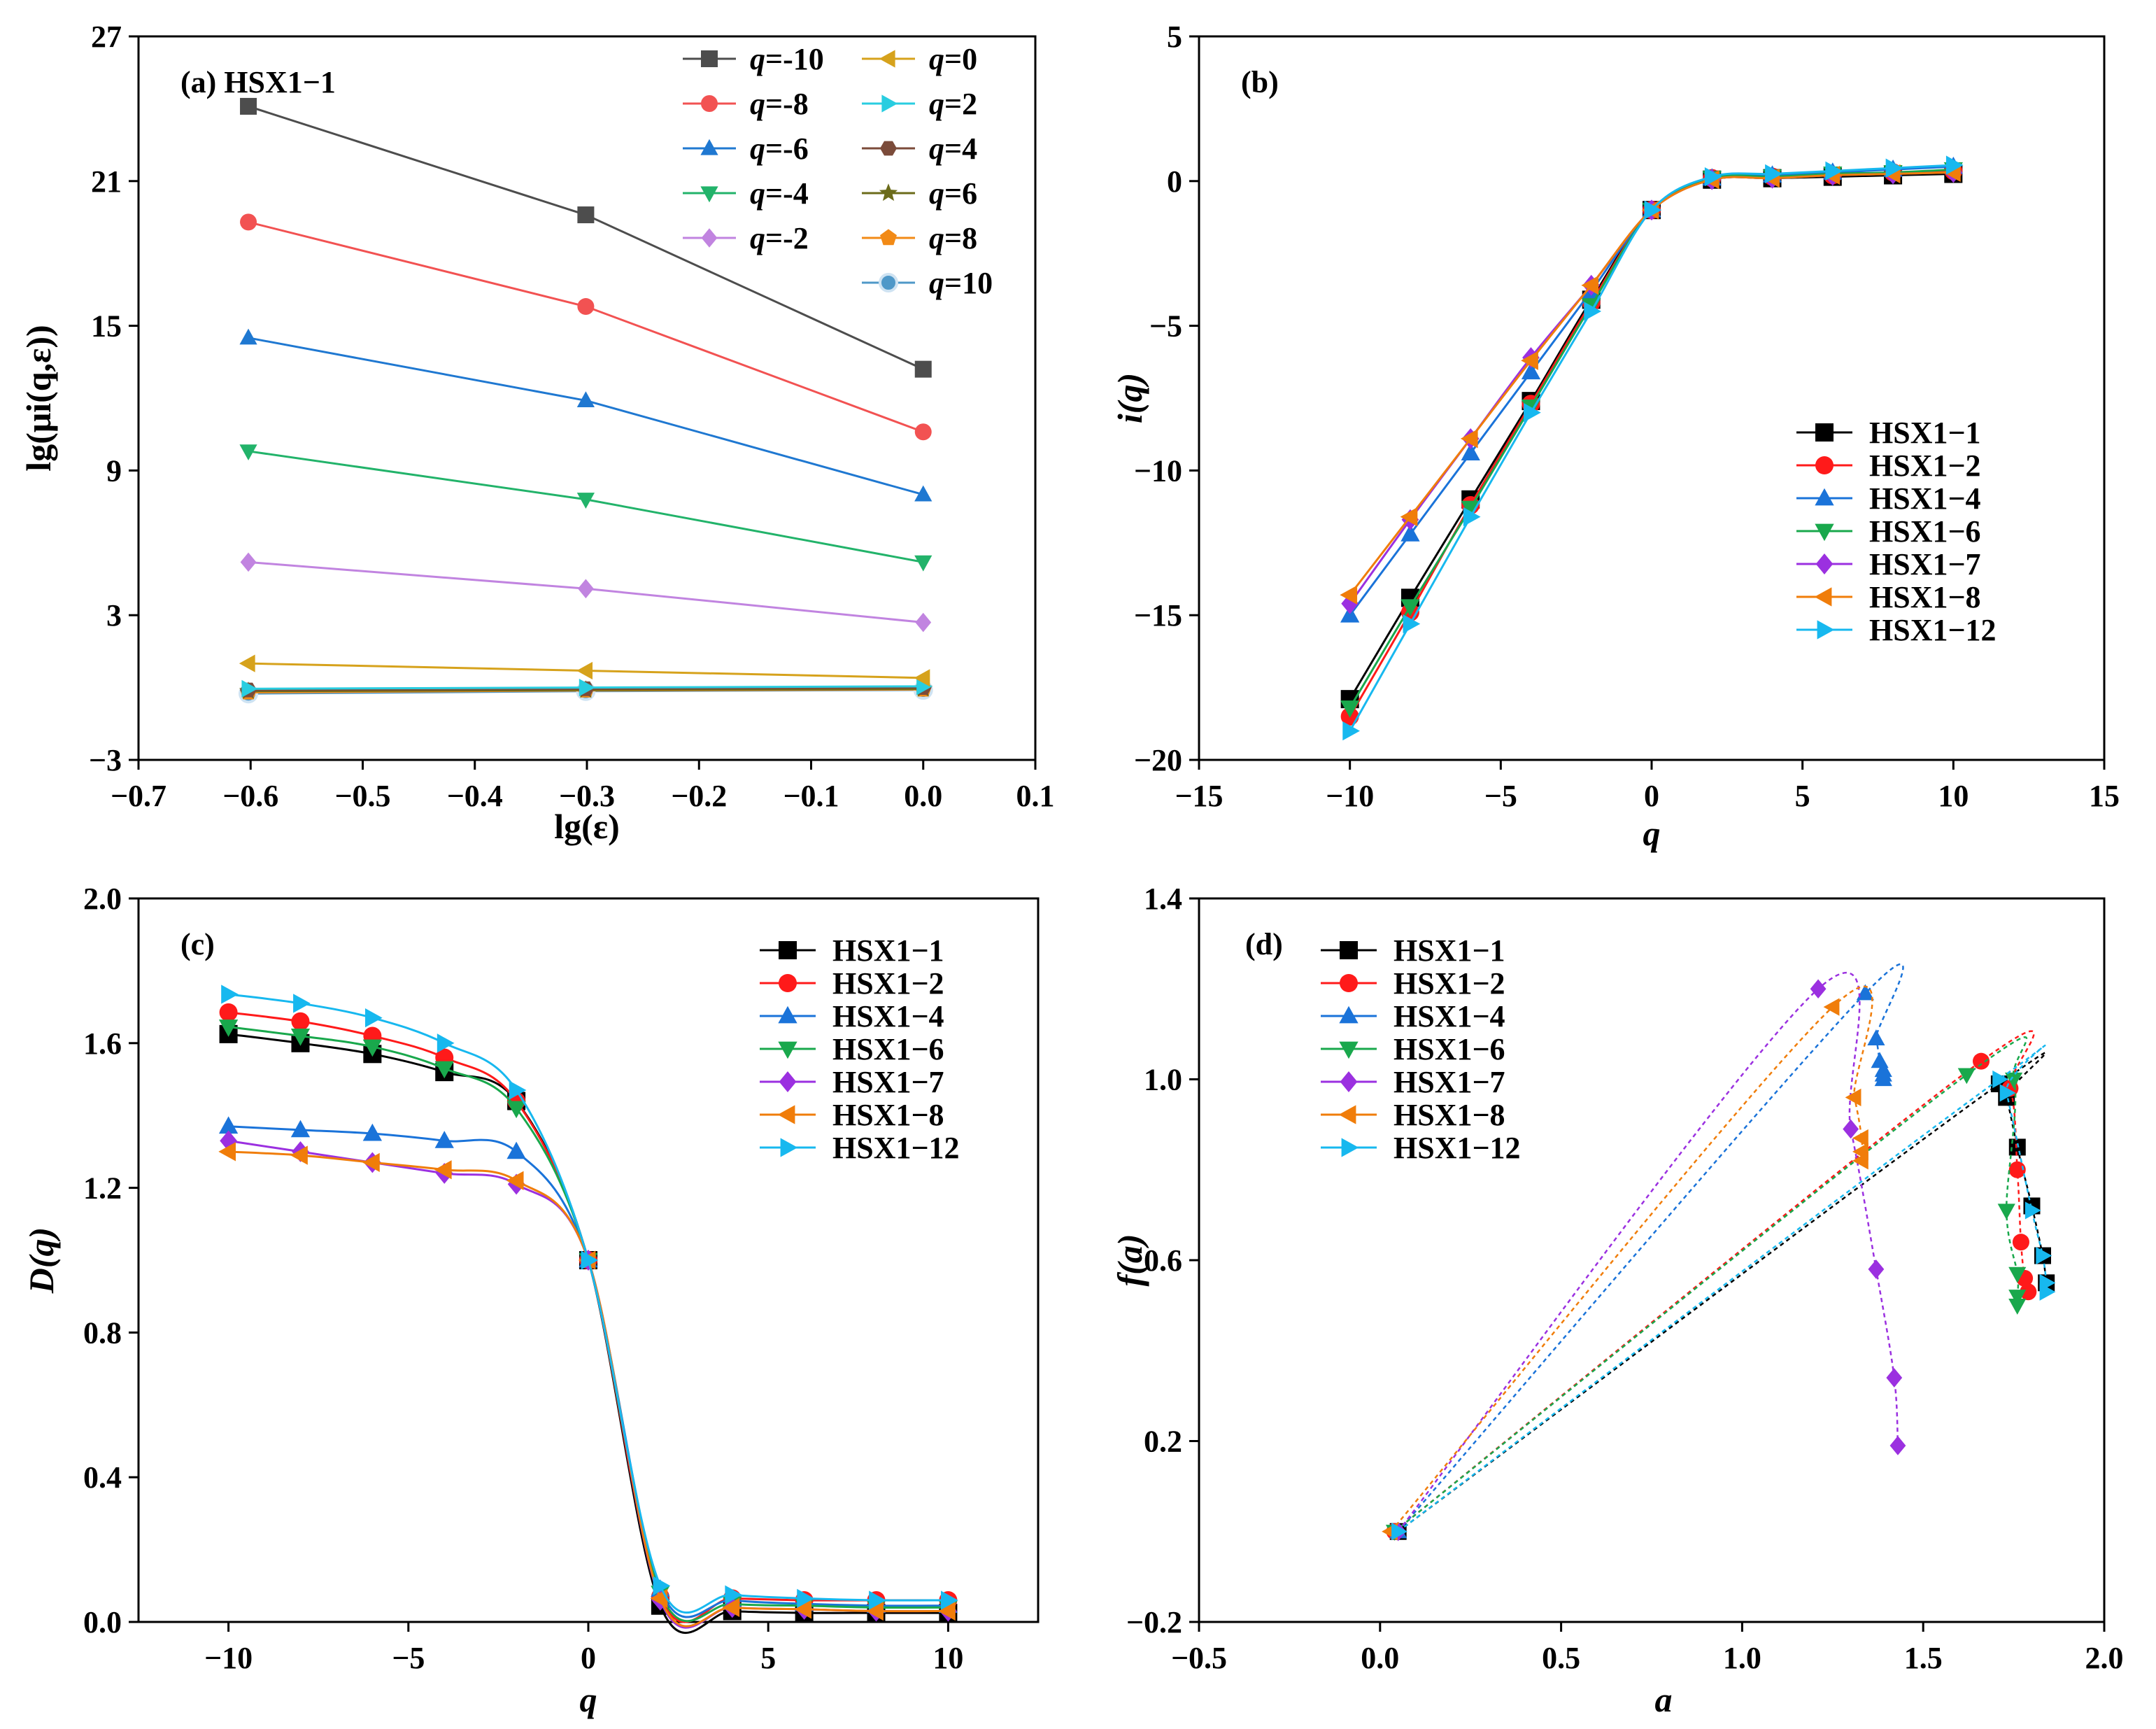  What do you see at coordinates (1561, 1658) in the screenshot?
I see `x-tick-label: 0.5` at bounding box center [1561, 1658].